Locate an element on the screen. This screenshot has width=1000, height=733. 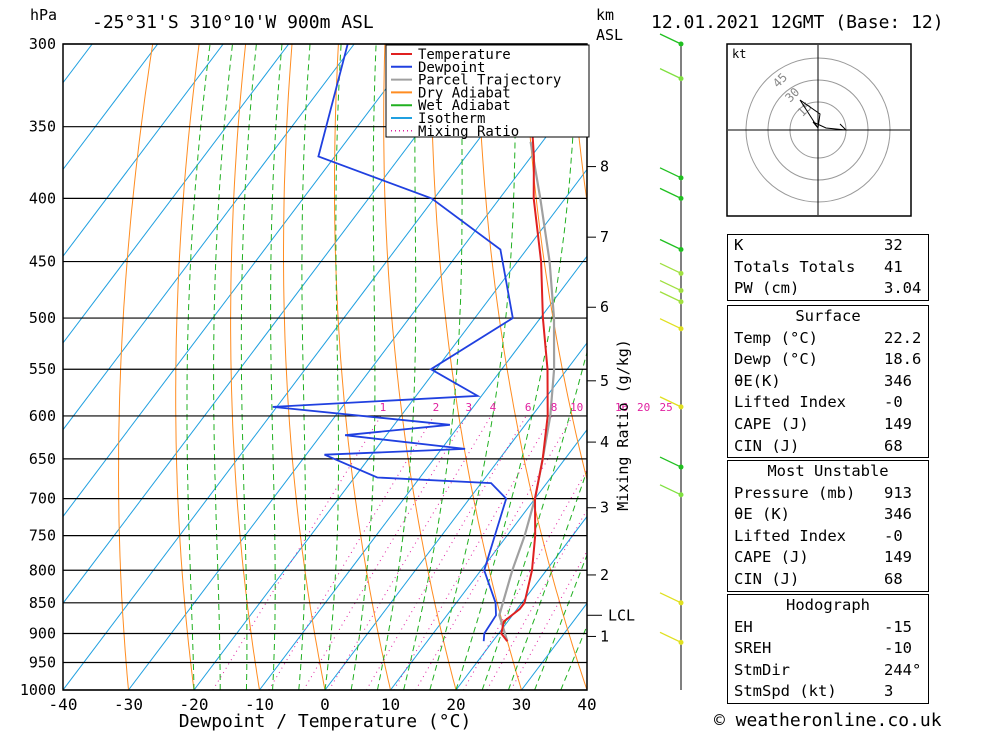
x-tick-label: 40 is located at coordinates (586, 704).